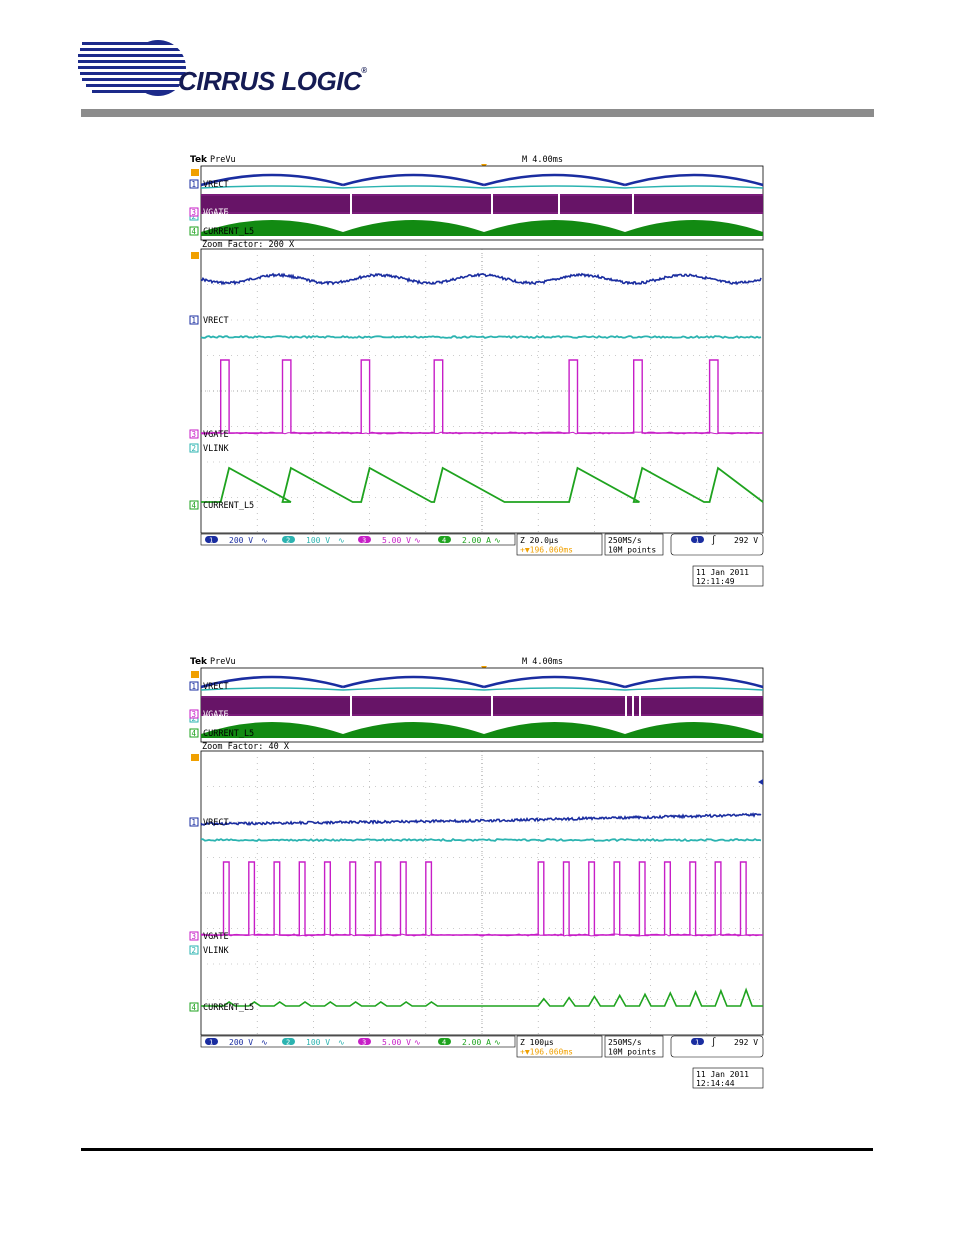 The image size is (954, 1235). I want to click on ch4-overview-badge-number: 4, so click(194, 733).